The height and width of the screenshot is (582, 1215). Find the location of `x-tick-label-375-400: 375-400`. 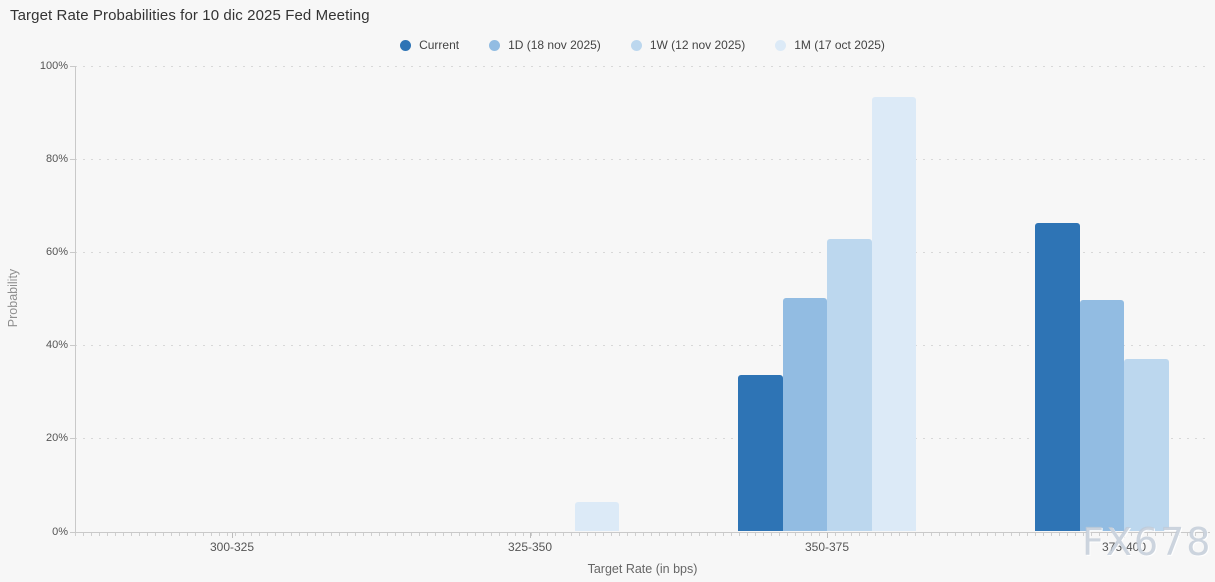

x-tick-label-375-400: 375-400 is located at coordinates (1124, 547).